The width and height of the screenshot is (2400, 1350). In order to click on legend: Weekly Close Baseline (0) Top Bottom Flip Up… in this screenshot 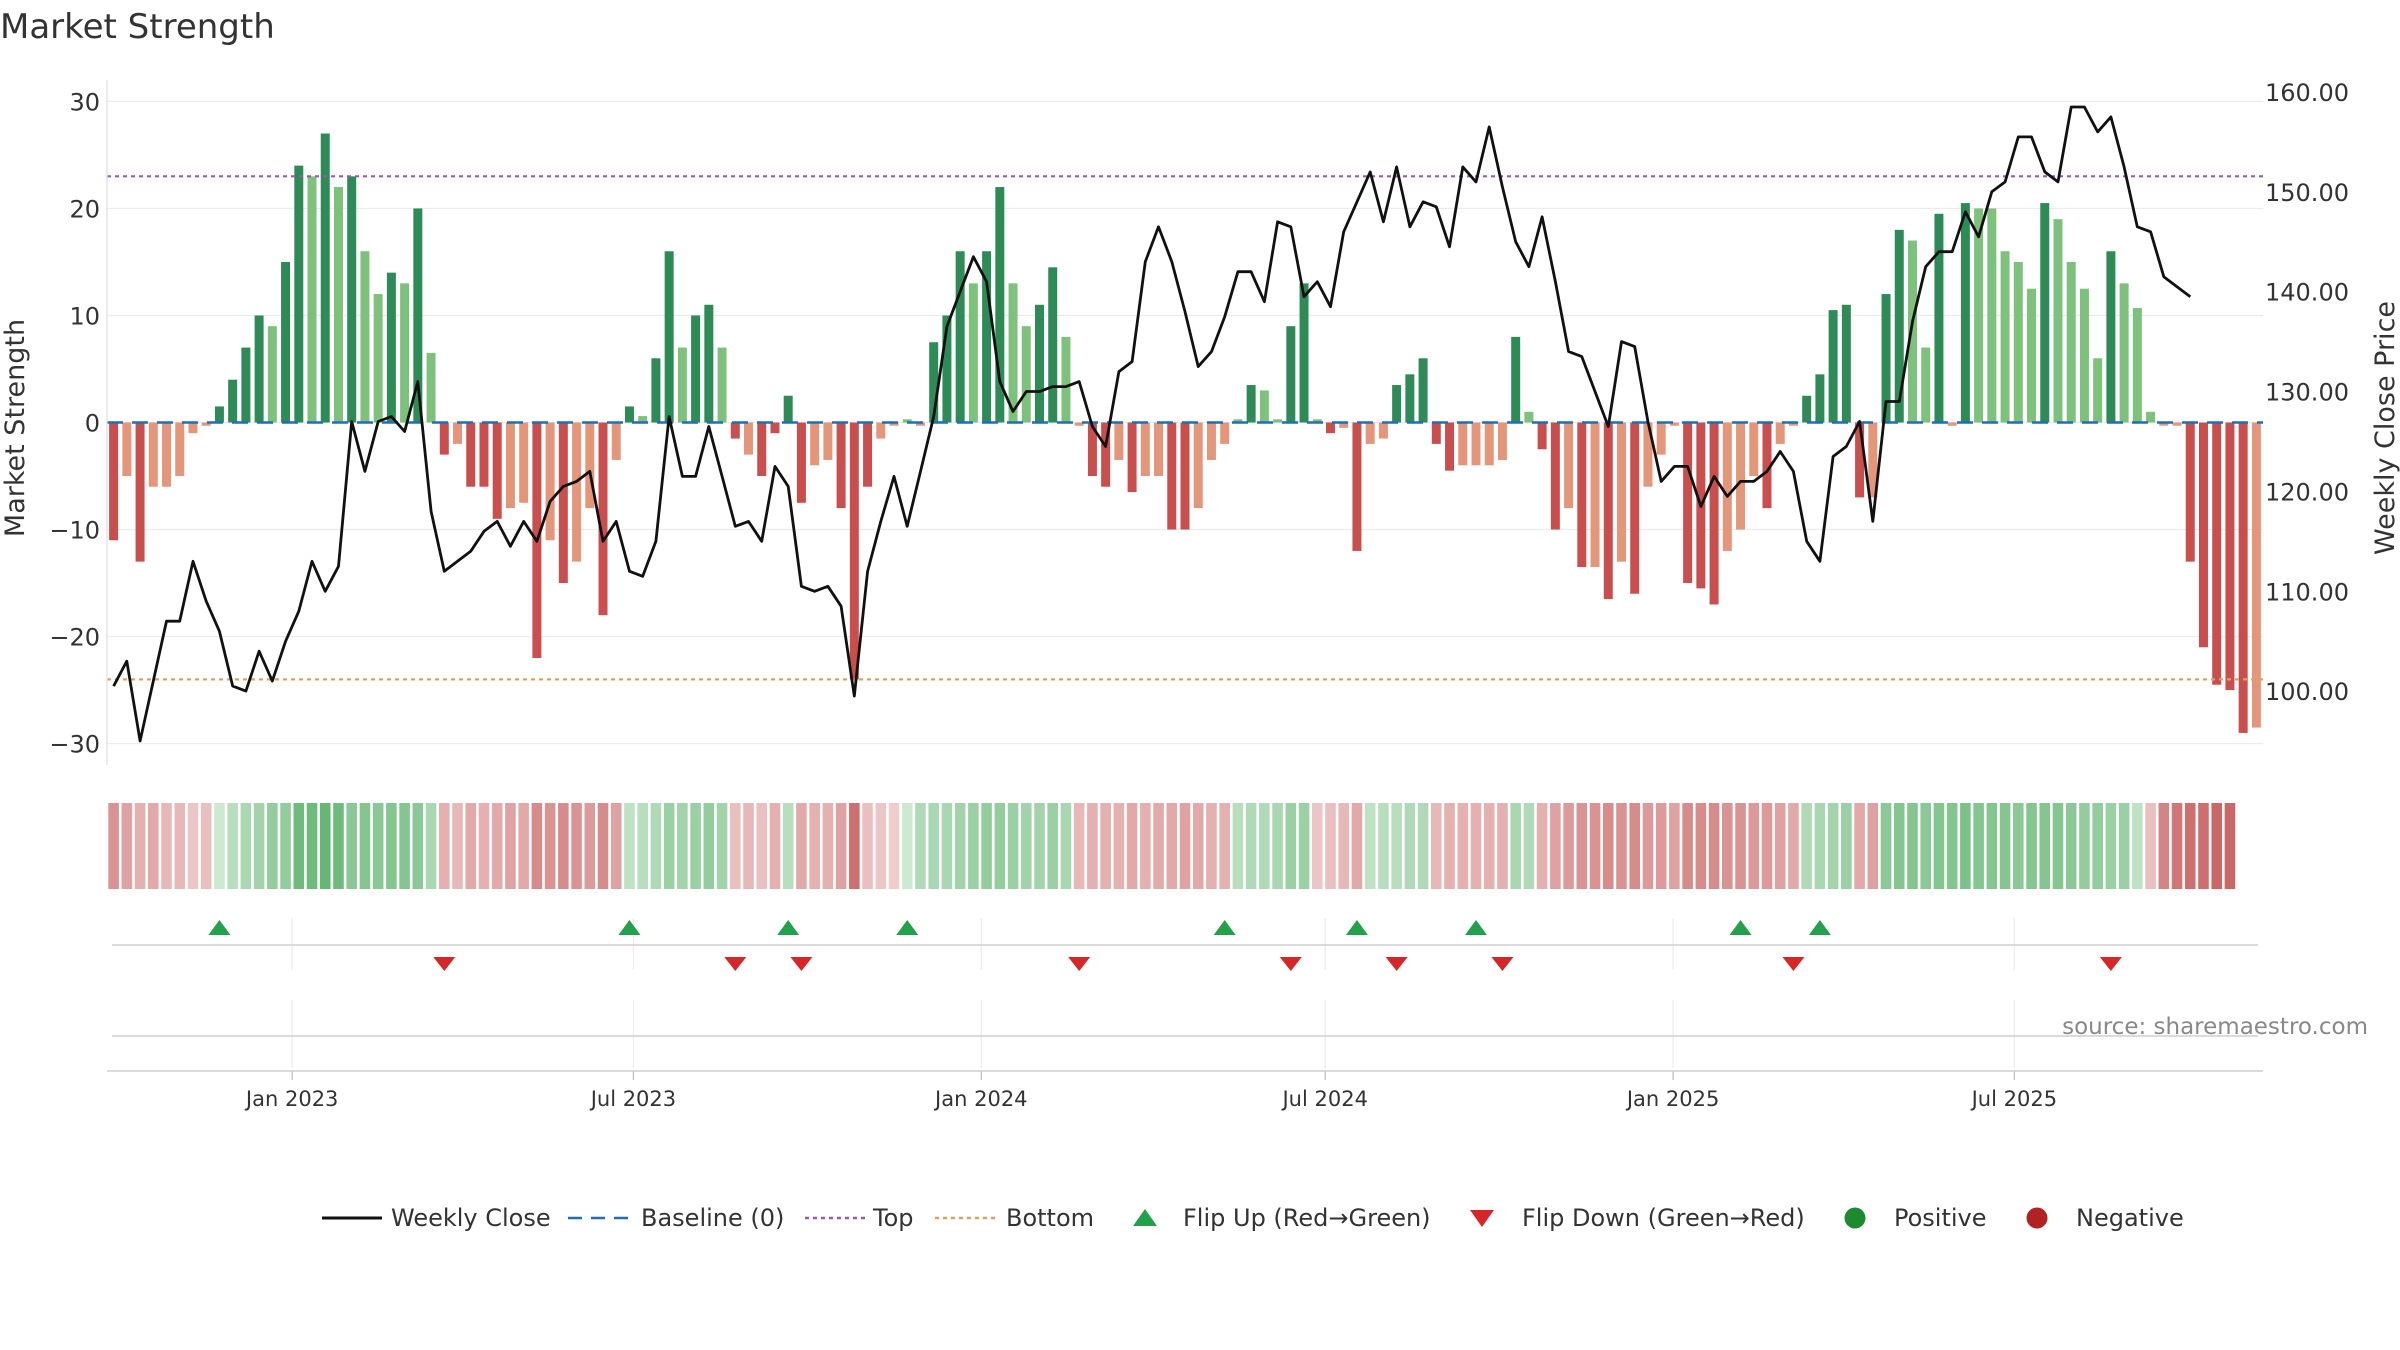, I will do `click(1253, 1218)`.